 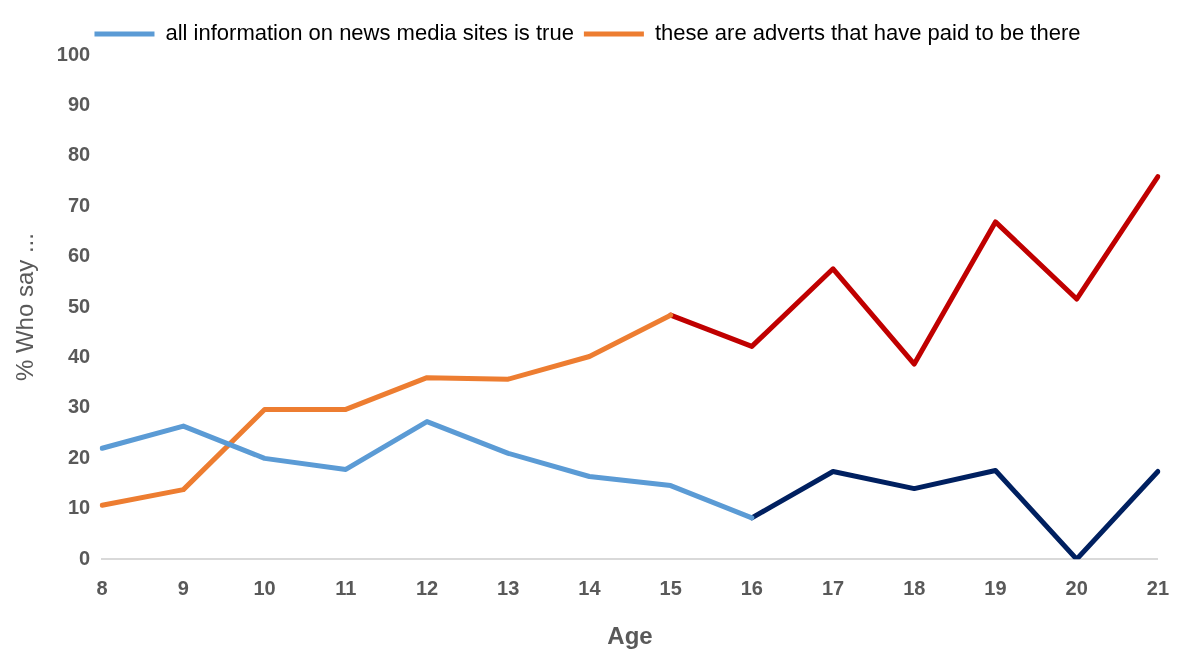 I want to click on x-tick-label: 13, so click(x=508, y=587).